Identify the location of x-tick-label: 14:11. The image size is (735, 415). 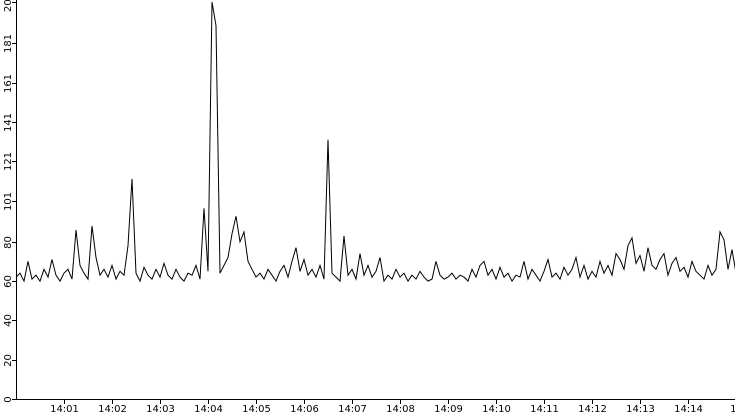
(544, 409).